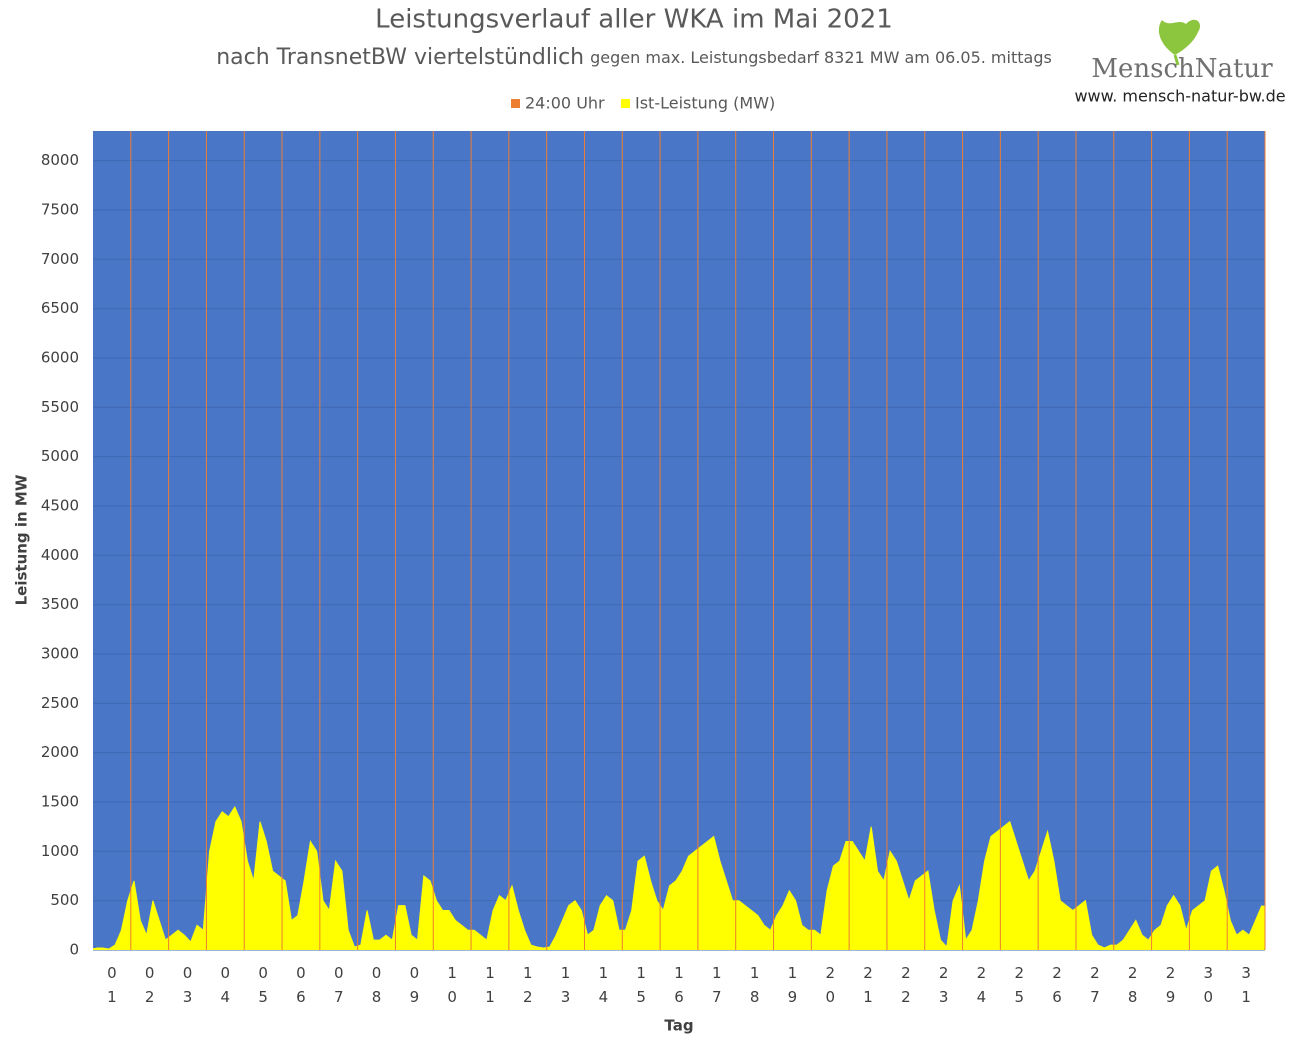 The image size is (1305, 1040). I want to click on y-tick-label: 3000, so click(60, 653).